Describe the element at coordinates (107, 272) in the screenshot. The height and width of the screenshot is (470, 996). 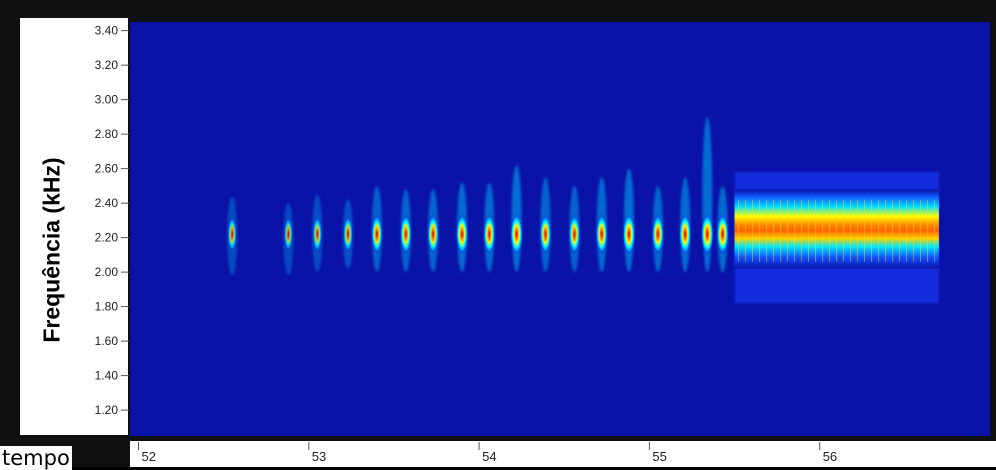
I see `y-tick-label: 2.00` at that location.